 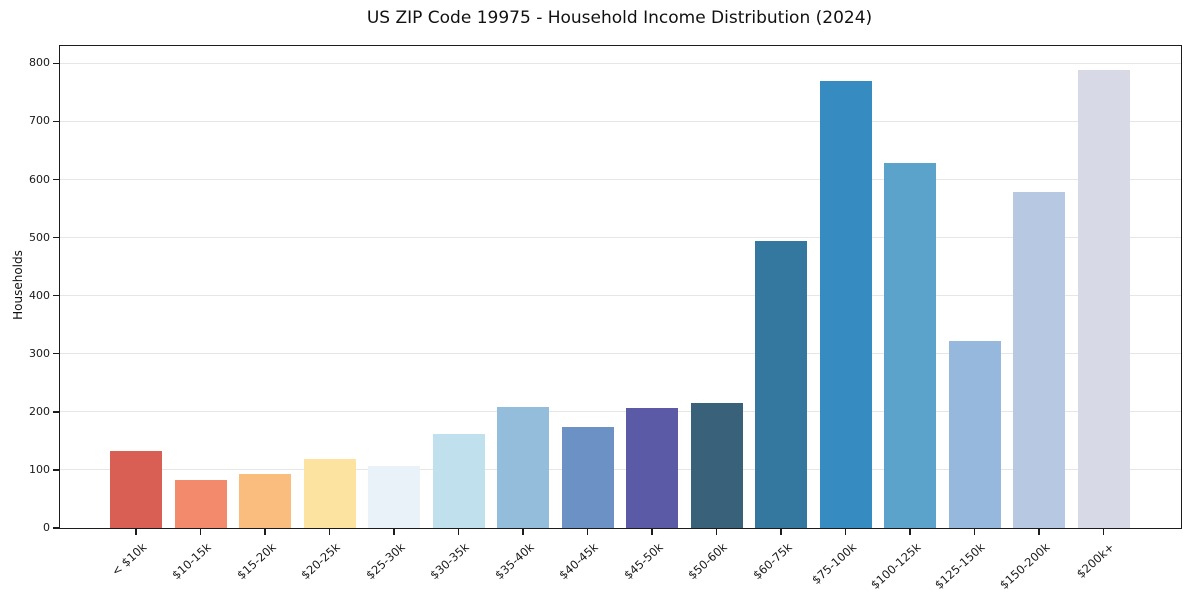 What do you see at coordinates (772, 561) in the screenshot?
I see `x-tick-label: $60-75k` at bounding box center [772, 561].